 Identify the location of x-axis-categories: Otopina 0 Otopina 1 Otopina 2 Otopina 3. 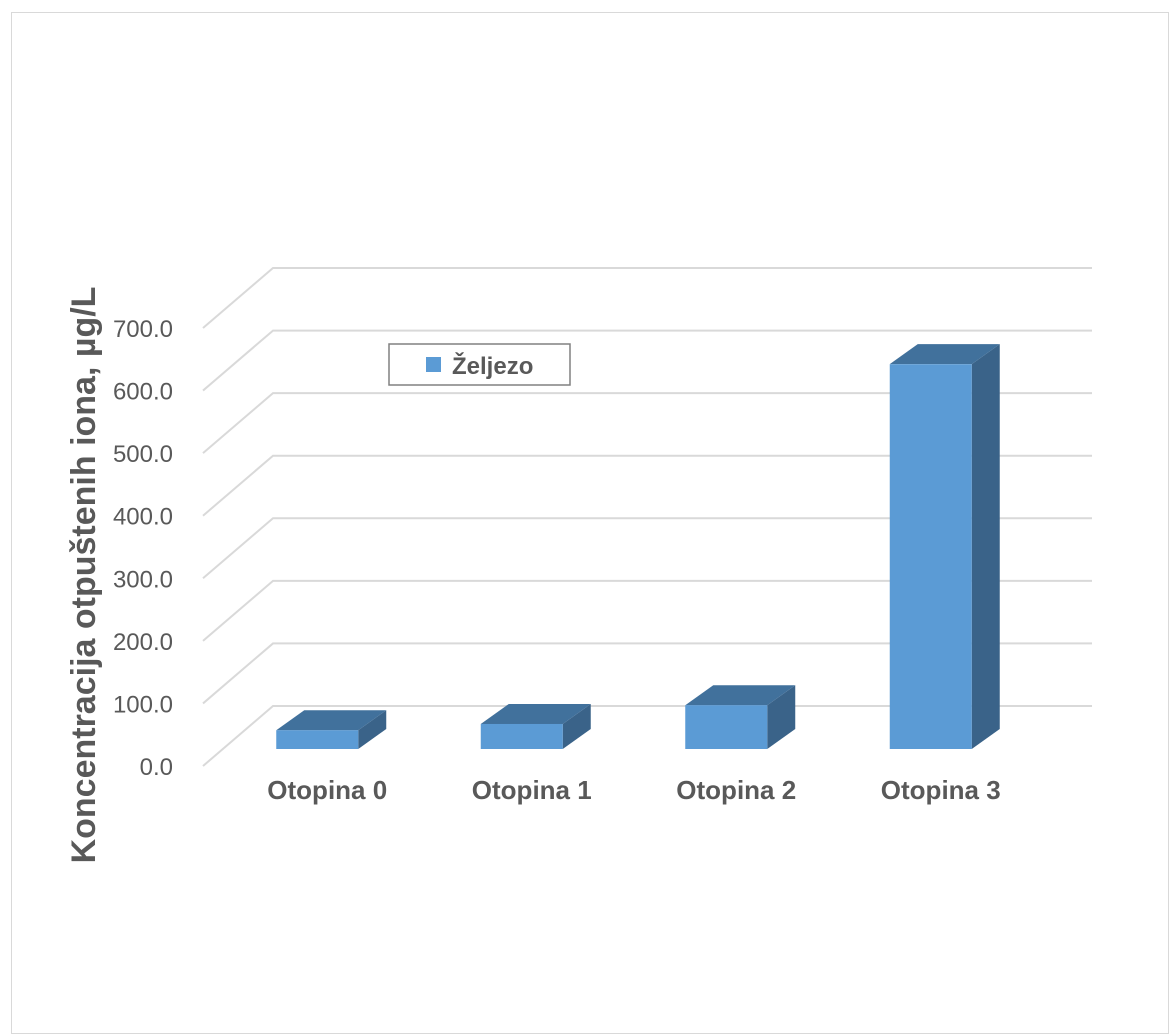
(633, 790).